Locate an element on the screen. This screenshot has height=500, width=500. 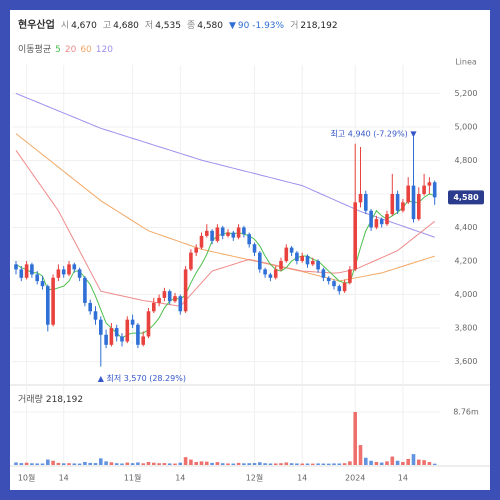
x-tick-label: 12월 is located at coordinates (255, 478).